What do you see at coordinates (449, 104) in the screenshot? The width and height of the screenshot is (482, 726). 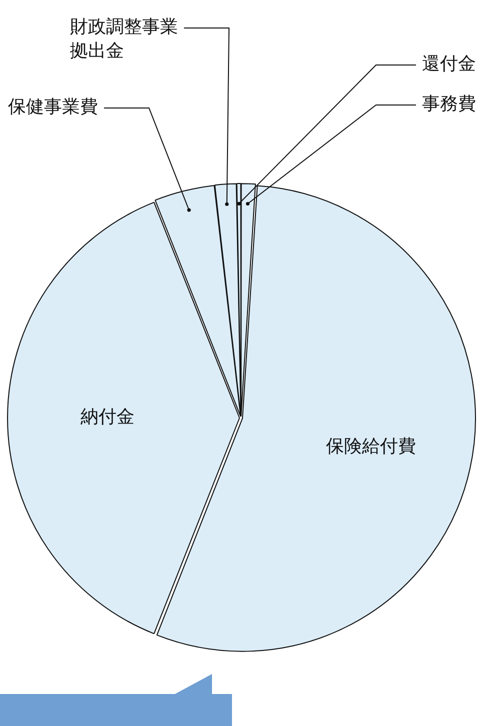 I see `slice-label: 事務費` at bounding box center [449, 104].